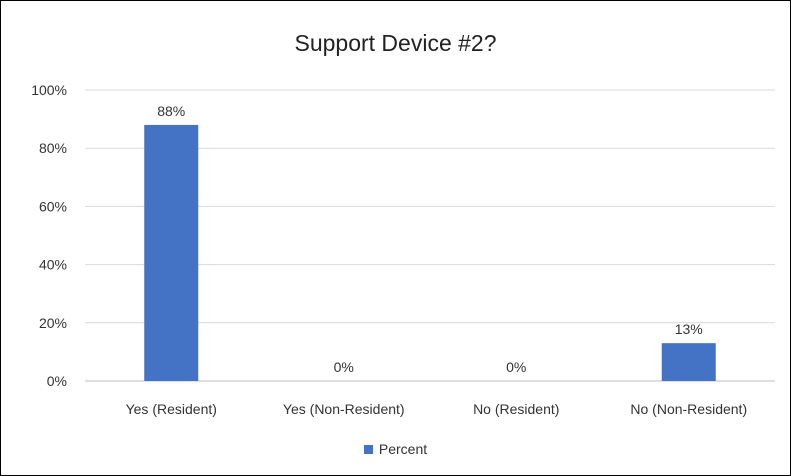  What do you see at coordinates (53, 148) in the screenshot?
I see `y-tick-label: 80%` at bounding box center [53, 148].